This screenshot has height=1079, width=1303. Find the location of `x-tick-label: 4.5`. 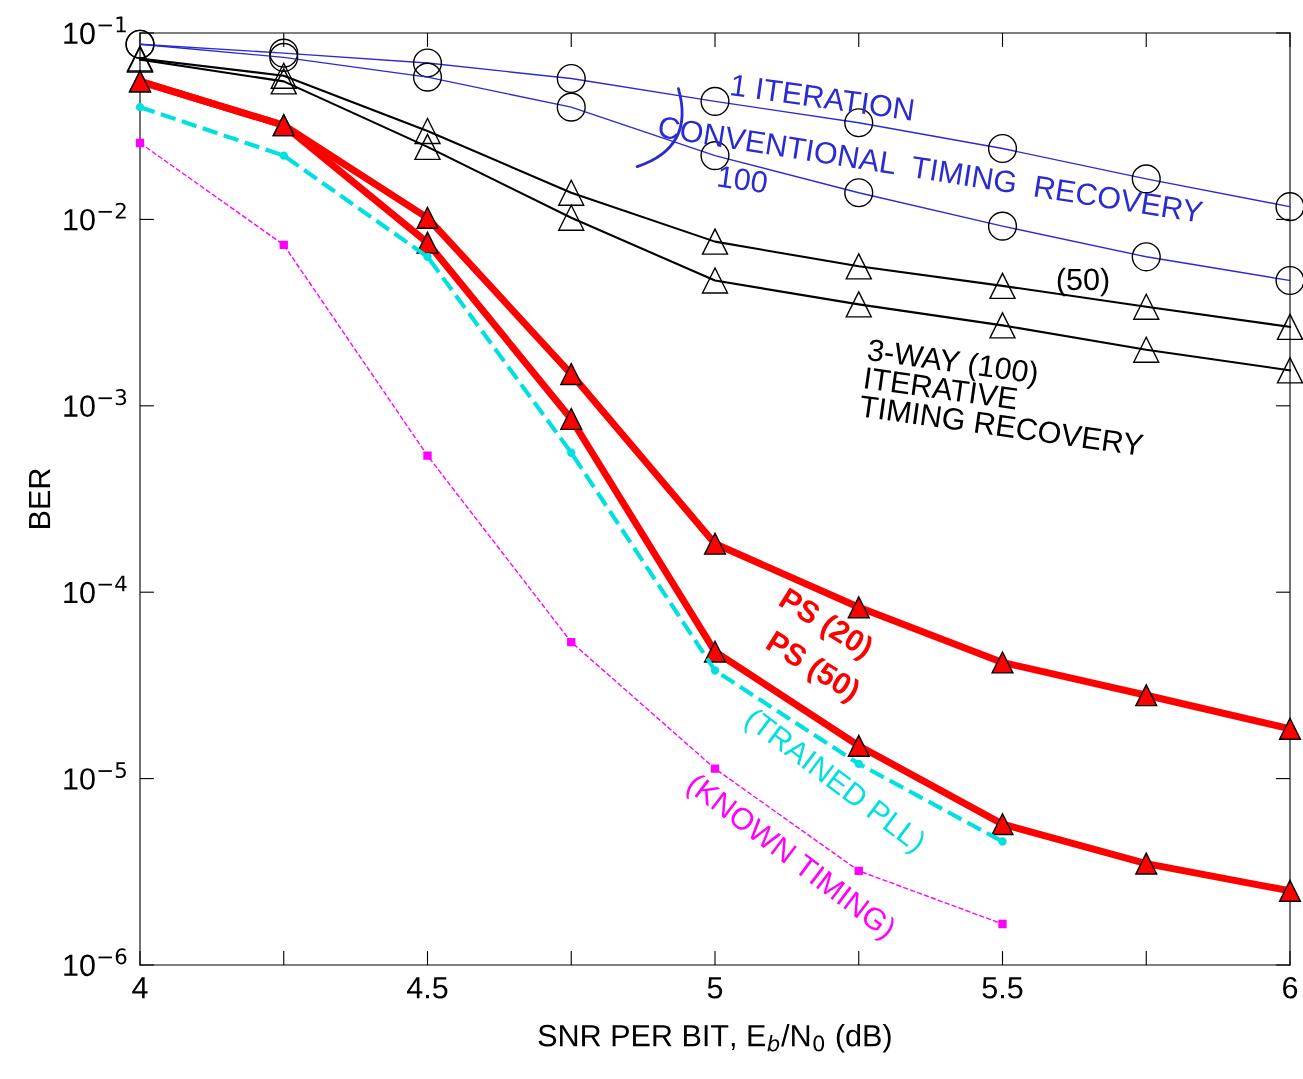

x-tick-label: 4.5 is located at coordinates (427, 988).